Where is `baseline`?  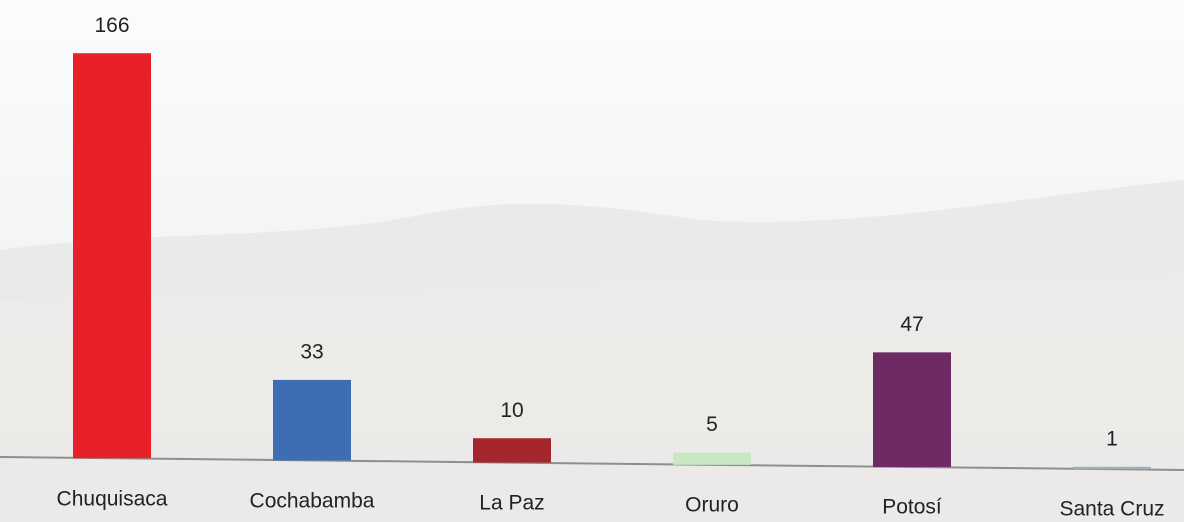 baseline is located at coordinates (592, 463).